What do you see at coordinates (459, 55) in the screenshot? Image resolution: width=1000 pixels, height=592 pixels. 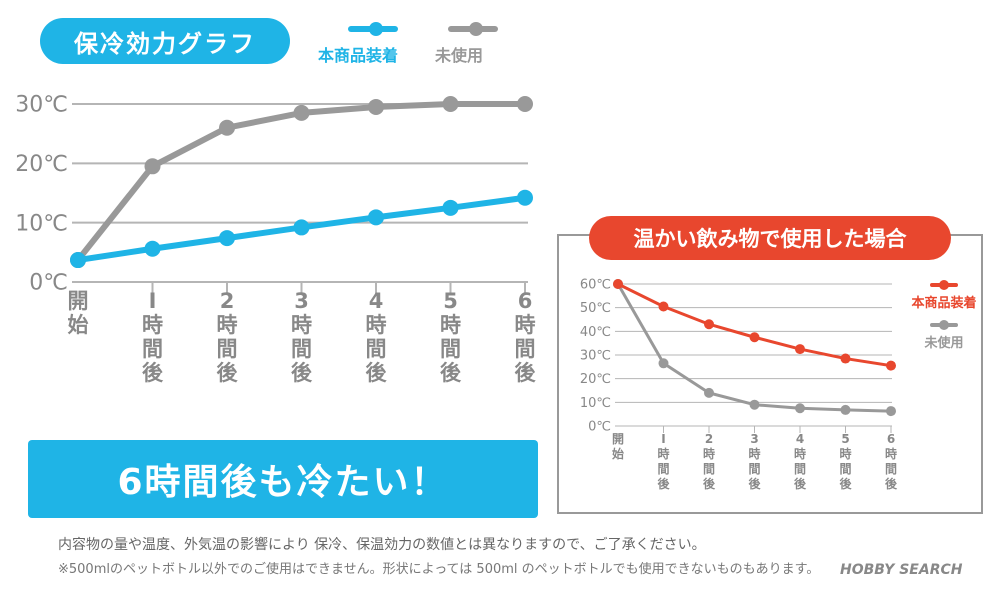 I see `legend-label-unused: 未使用` at bounding box center [459, 55].